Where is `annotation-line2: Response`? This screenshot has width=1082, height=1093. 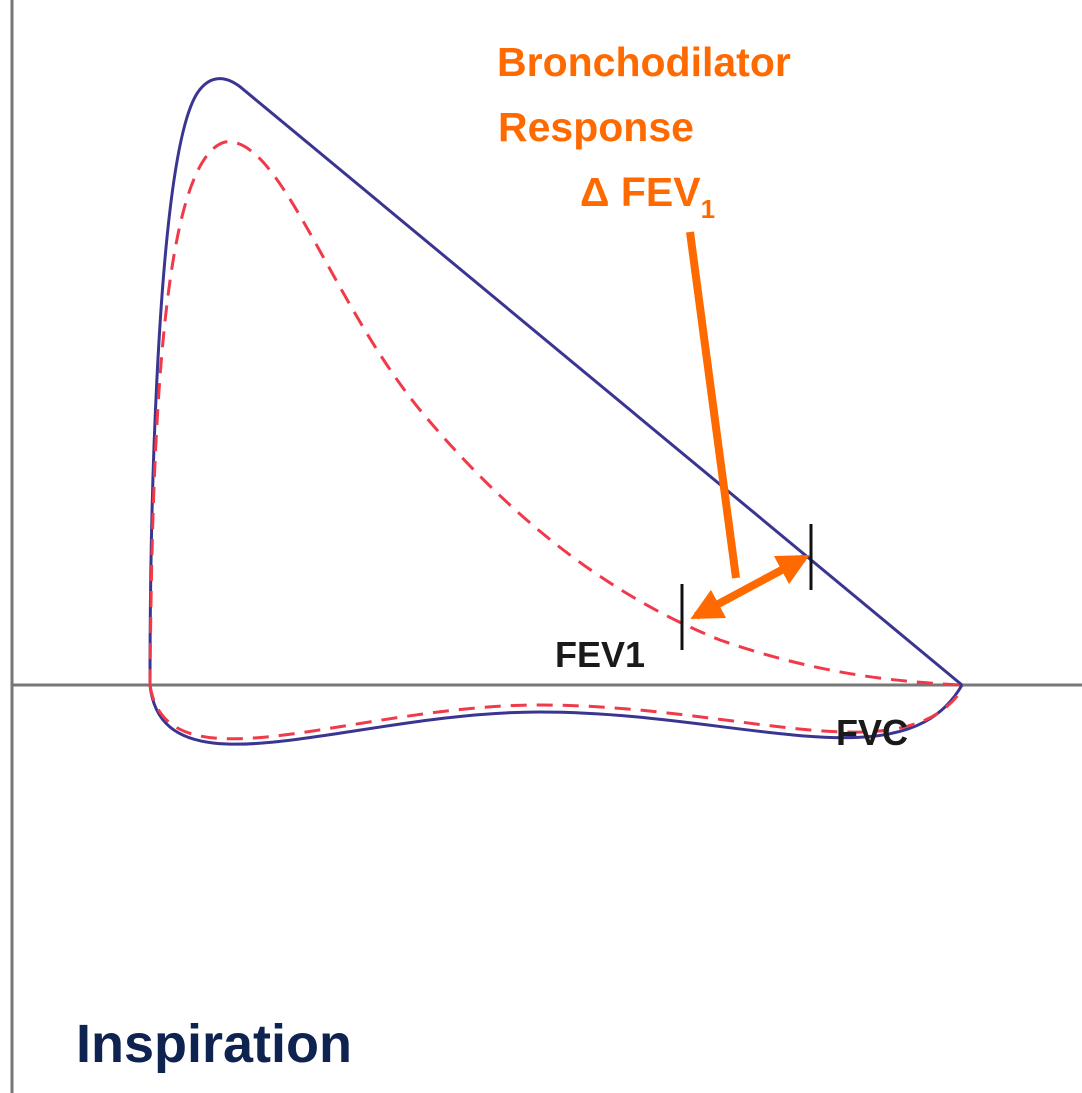 annotation-line2: Response is located at coordinates (596, 127).